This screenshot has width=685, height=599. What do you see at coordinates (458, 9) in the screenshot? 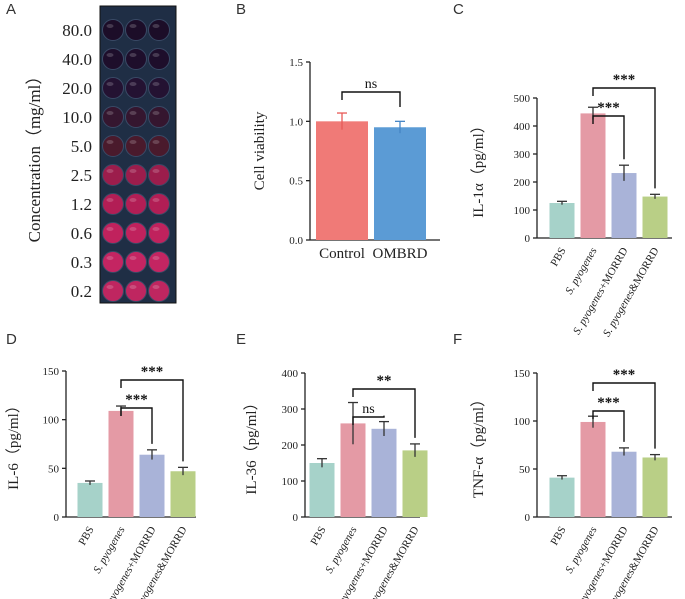
I see `panel-letter-c: C` at bounding box center [458, 9].